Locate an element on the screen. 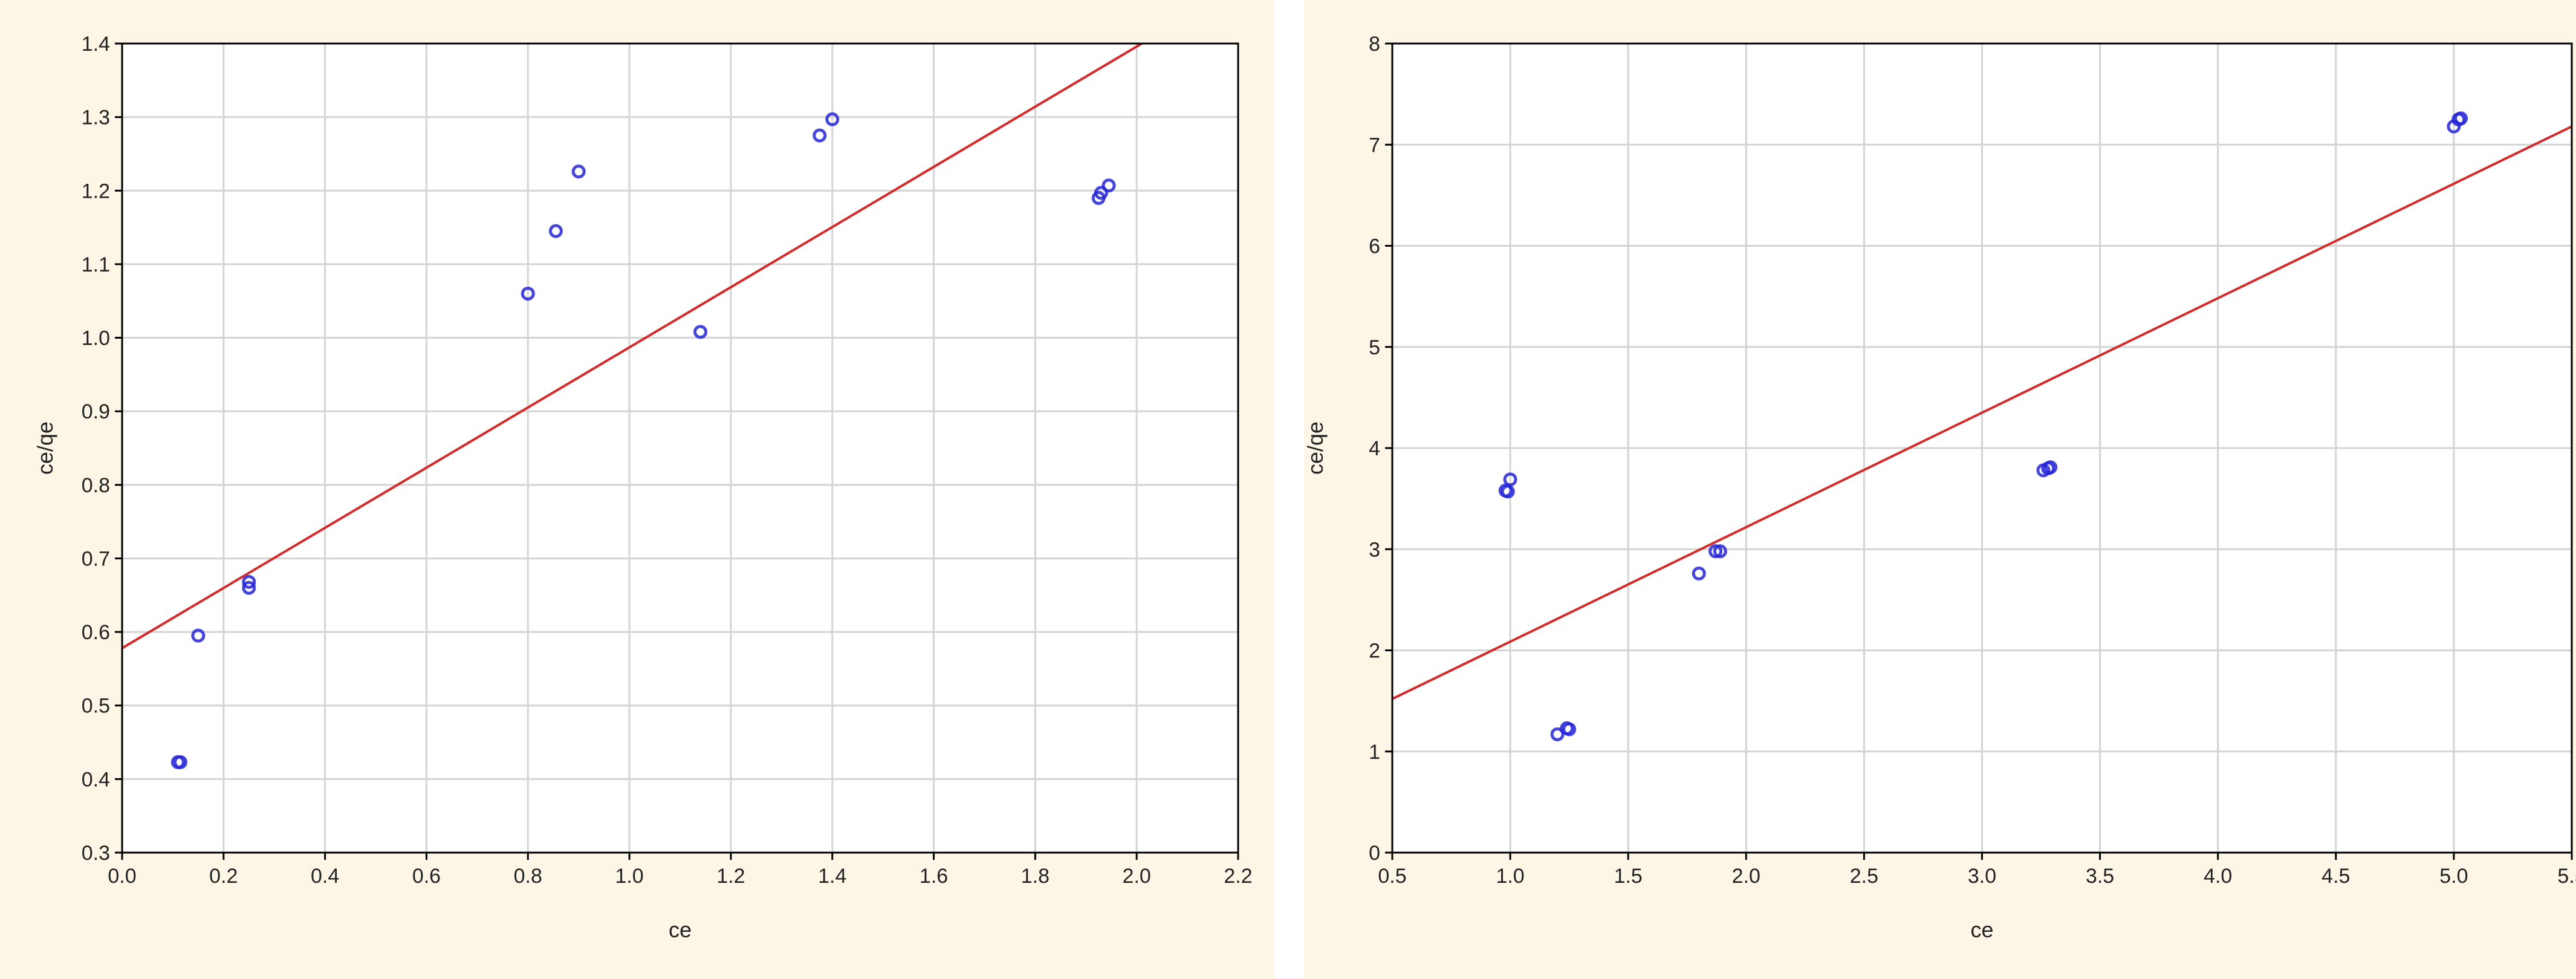  y-tick-label: 0.4 is located at coordinates (96, 779).